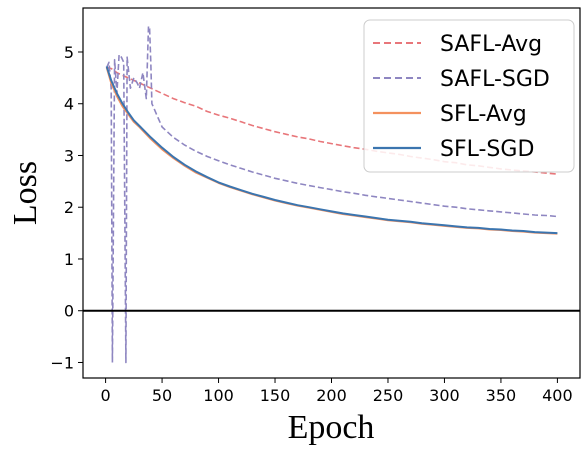 This screenshot has height=453, width=588. Describe the element at coordinates (69, 311) in the screenshot. I see `y-tick-label: 0` at that location.